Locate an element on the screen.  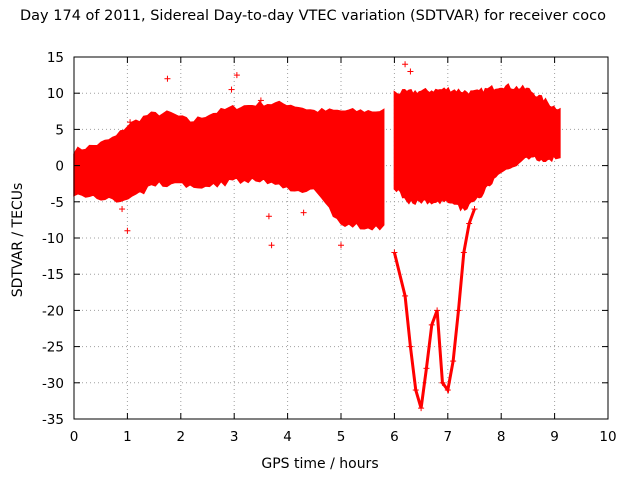
x-tick-label: 10 is located at coordinates (607, 437).